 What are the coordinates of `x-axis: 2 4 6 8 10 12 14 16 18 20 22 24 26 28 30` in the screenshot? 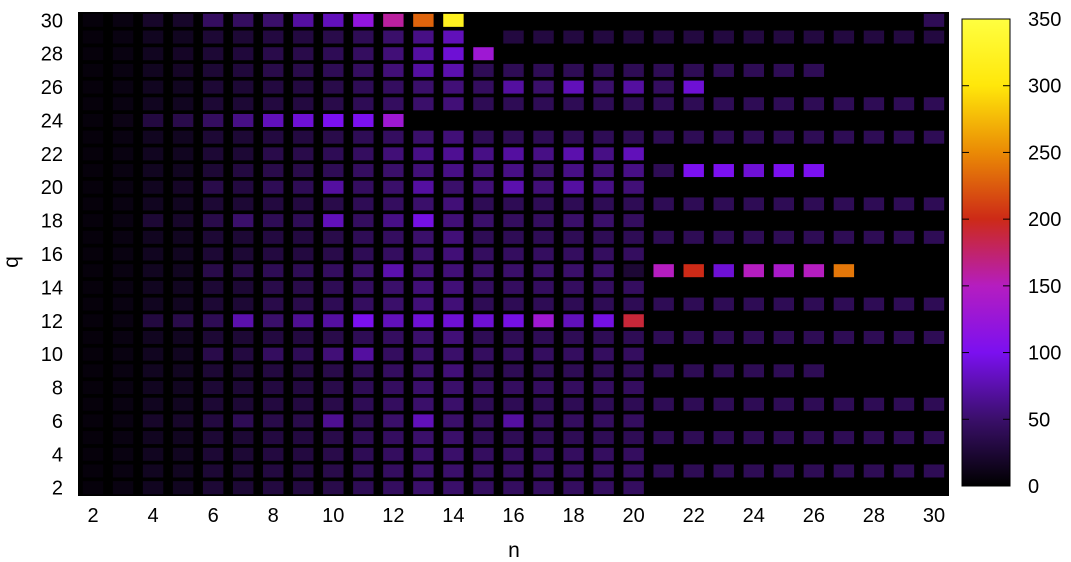 It's located at (516, 516).